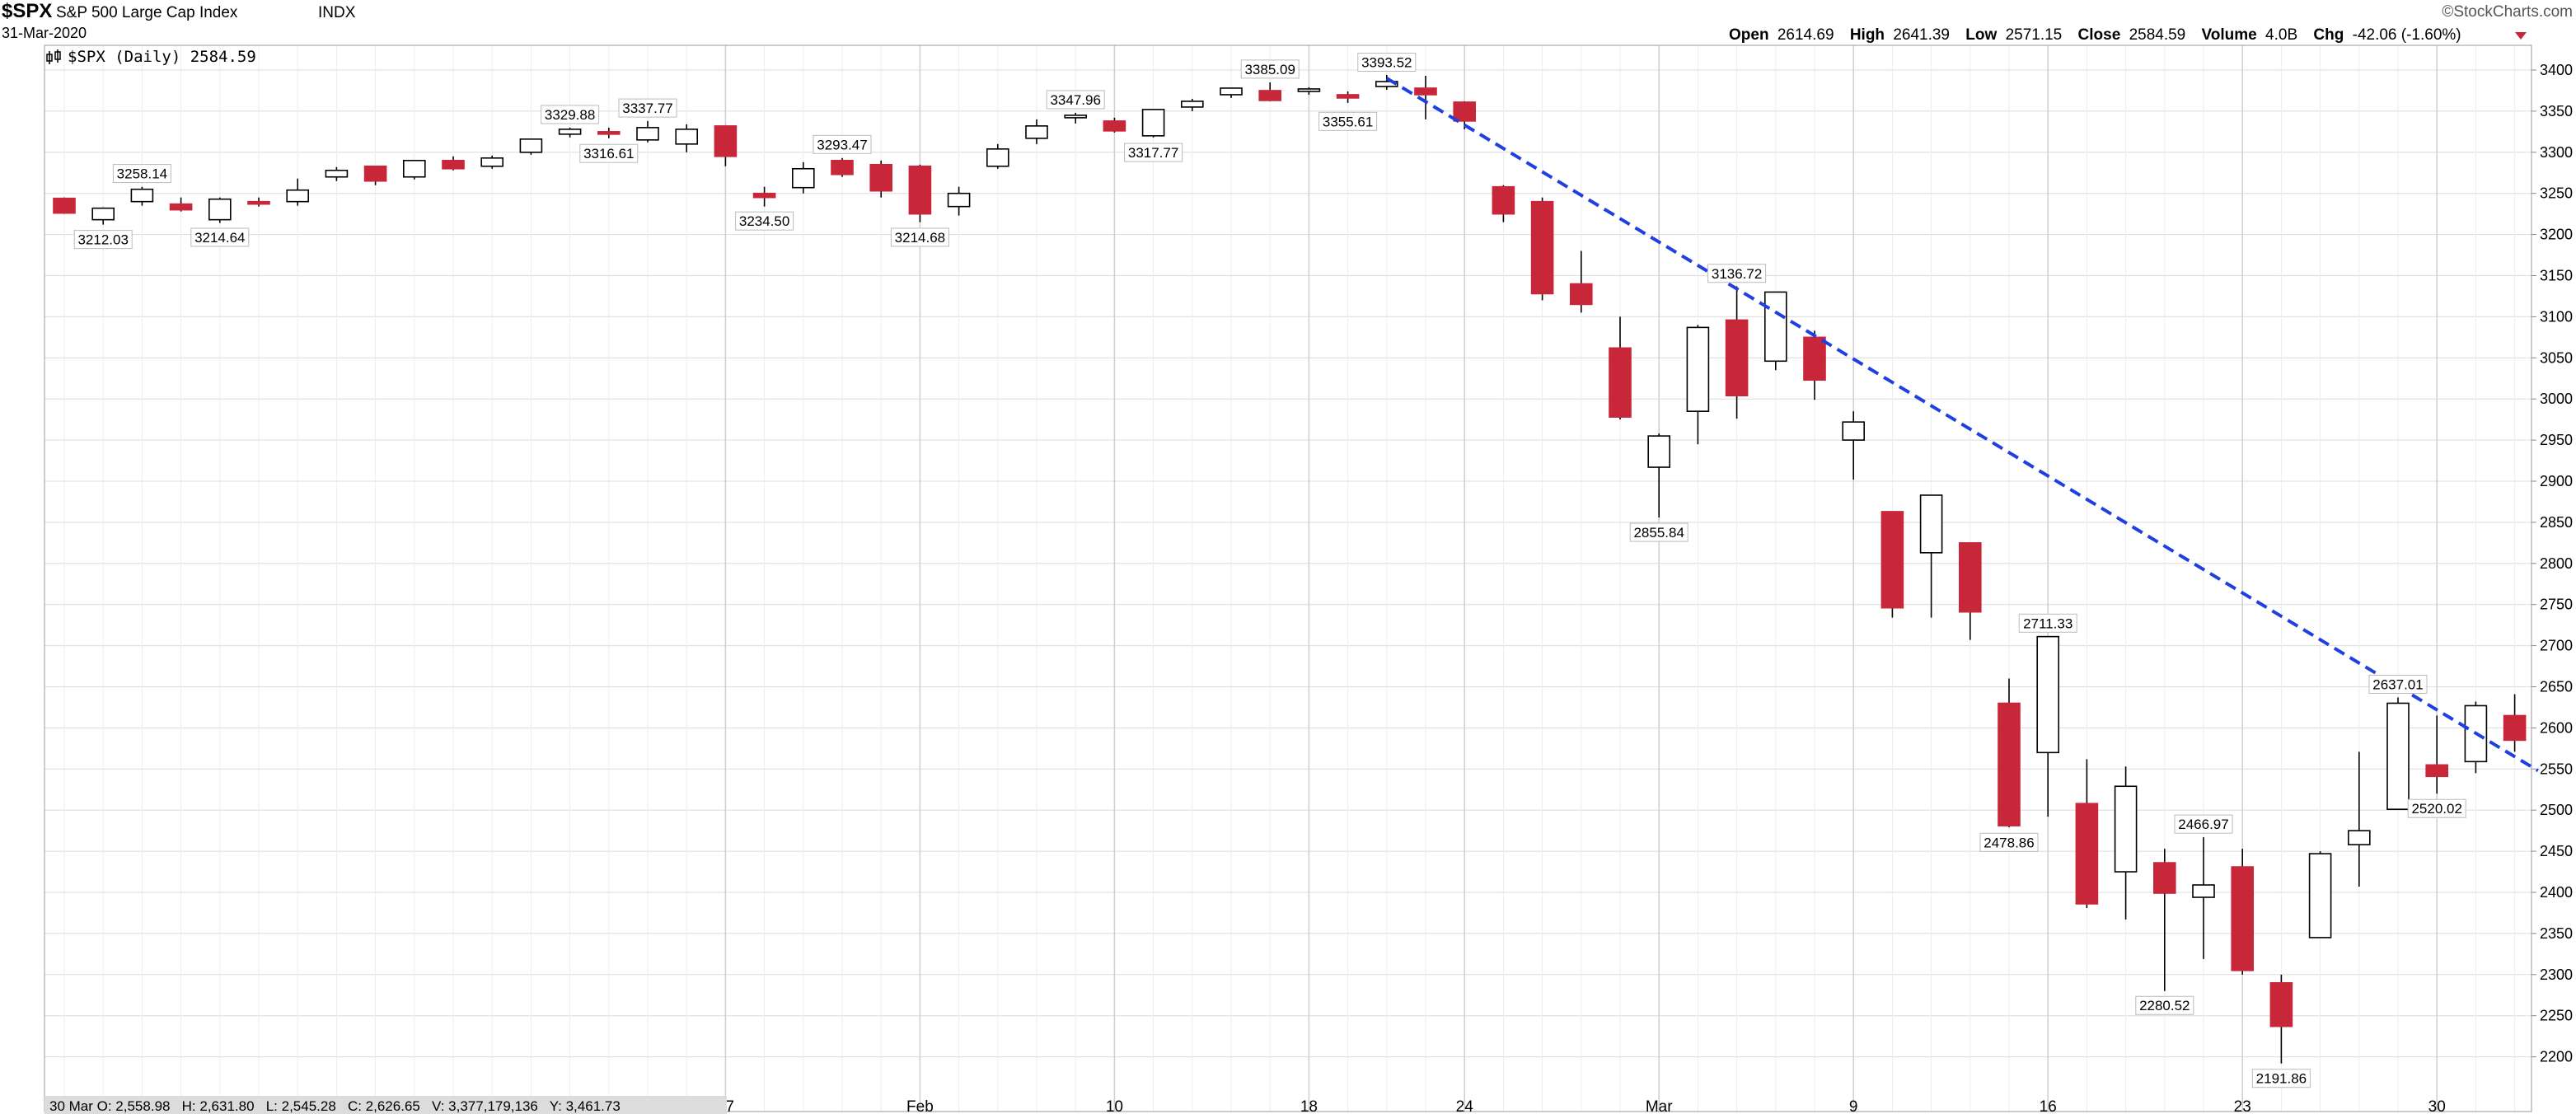  I want to click on ticker-symbol: $SPX, so click(27, 11).